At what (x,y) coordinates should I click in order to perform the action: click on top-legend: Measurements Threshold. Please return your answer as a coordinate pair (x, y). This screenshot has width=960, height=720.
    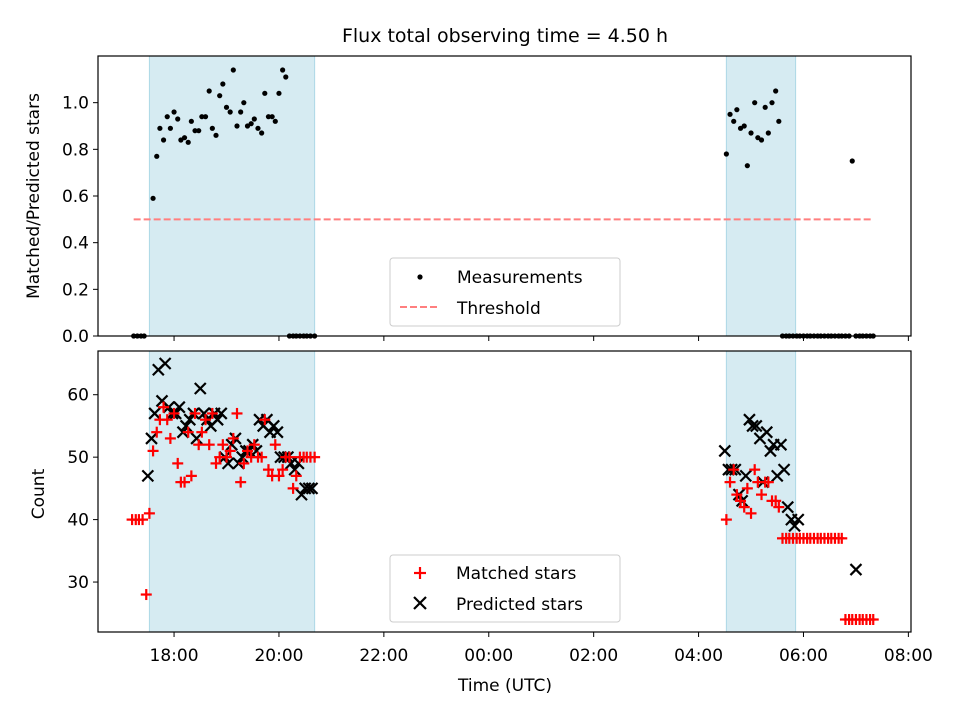
    Looking at the image, I should click on (505, 292).